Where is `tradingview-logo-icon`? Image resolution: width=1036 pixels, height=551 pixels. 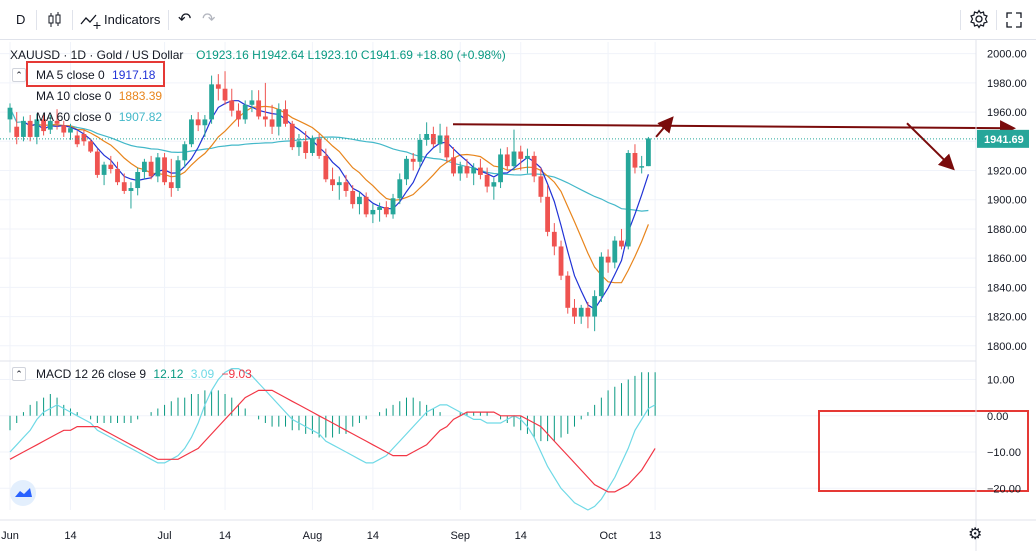
tradingview-logo-icon is located at coordinates (23, 493).